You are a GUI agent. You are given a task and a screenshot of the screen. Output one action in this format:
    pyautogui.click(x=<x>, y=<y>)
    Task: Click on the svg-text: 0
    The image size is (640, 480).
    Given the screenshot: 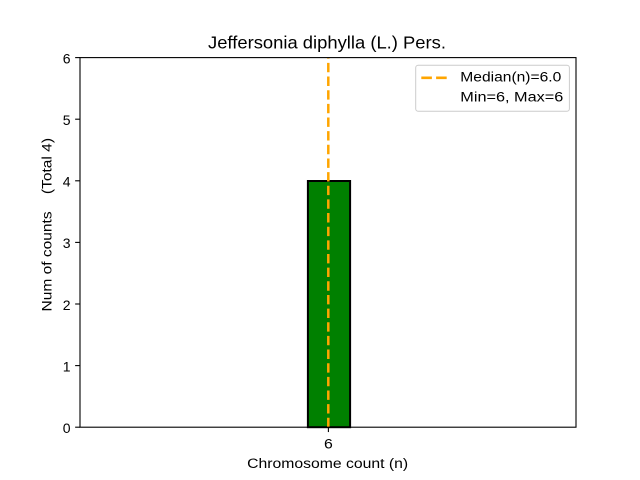 What is the action you would take?
    pyautogui.click(x=67, y=428)
    